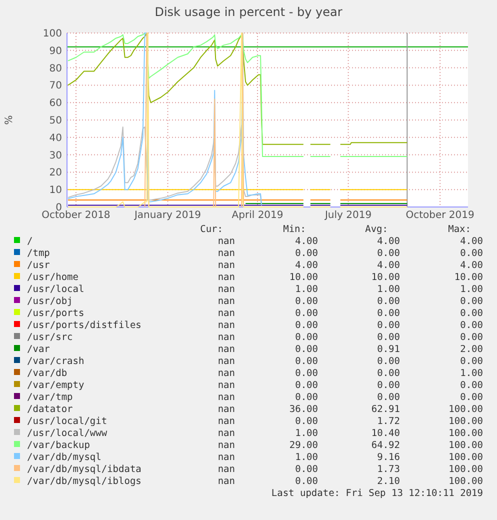 Image resolution: width=497 pixels, height=520 pixels. Describe the element at coordinates (64, 457) in the screenshot. I see `legend-label: /var/db/mysql` at that location.